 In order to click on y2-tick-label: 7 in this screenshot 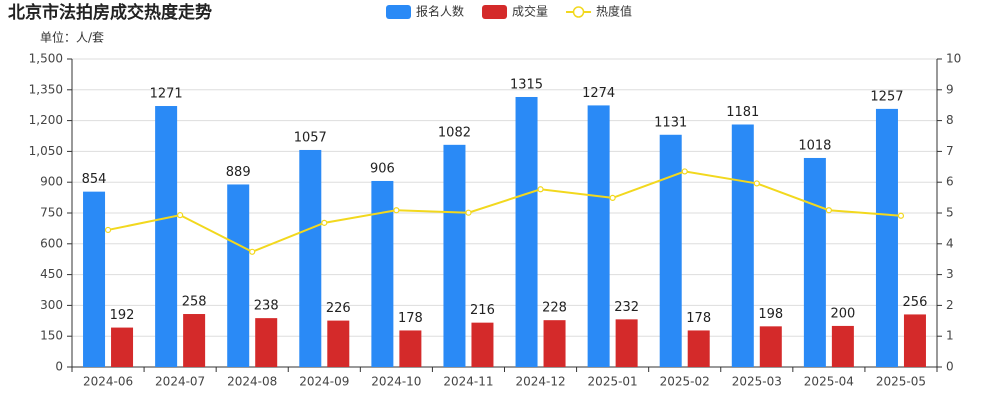, I will do `click(950, 151)`.